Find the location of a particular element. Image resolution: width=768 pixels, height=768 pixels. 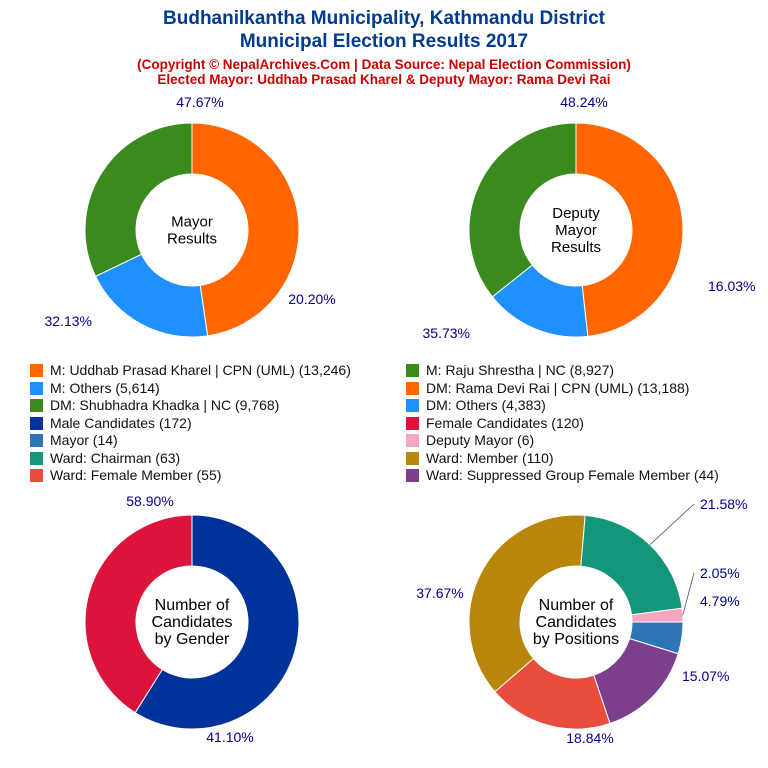

legend-item: Ward: Female Member (55) is located at coordinates (125, 475).